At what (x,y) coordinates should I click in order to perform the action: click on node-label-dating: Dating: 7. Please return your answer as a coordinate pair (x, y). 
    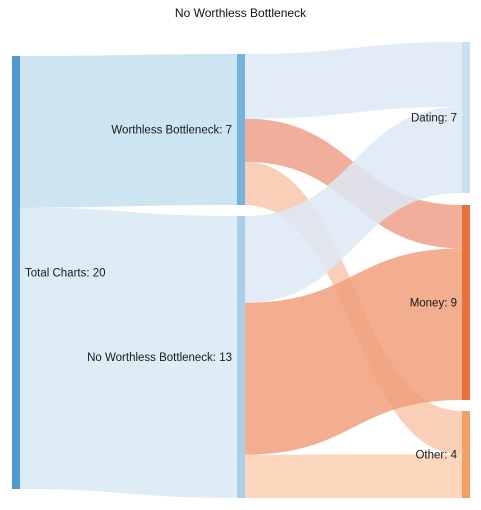
    Looking at the image, I should click on (434, 119).